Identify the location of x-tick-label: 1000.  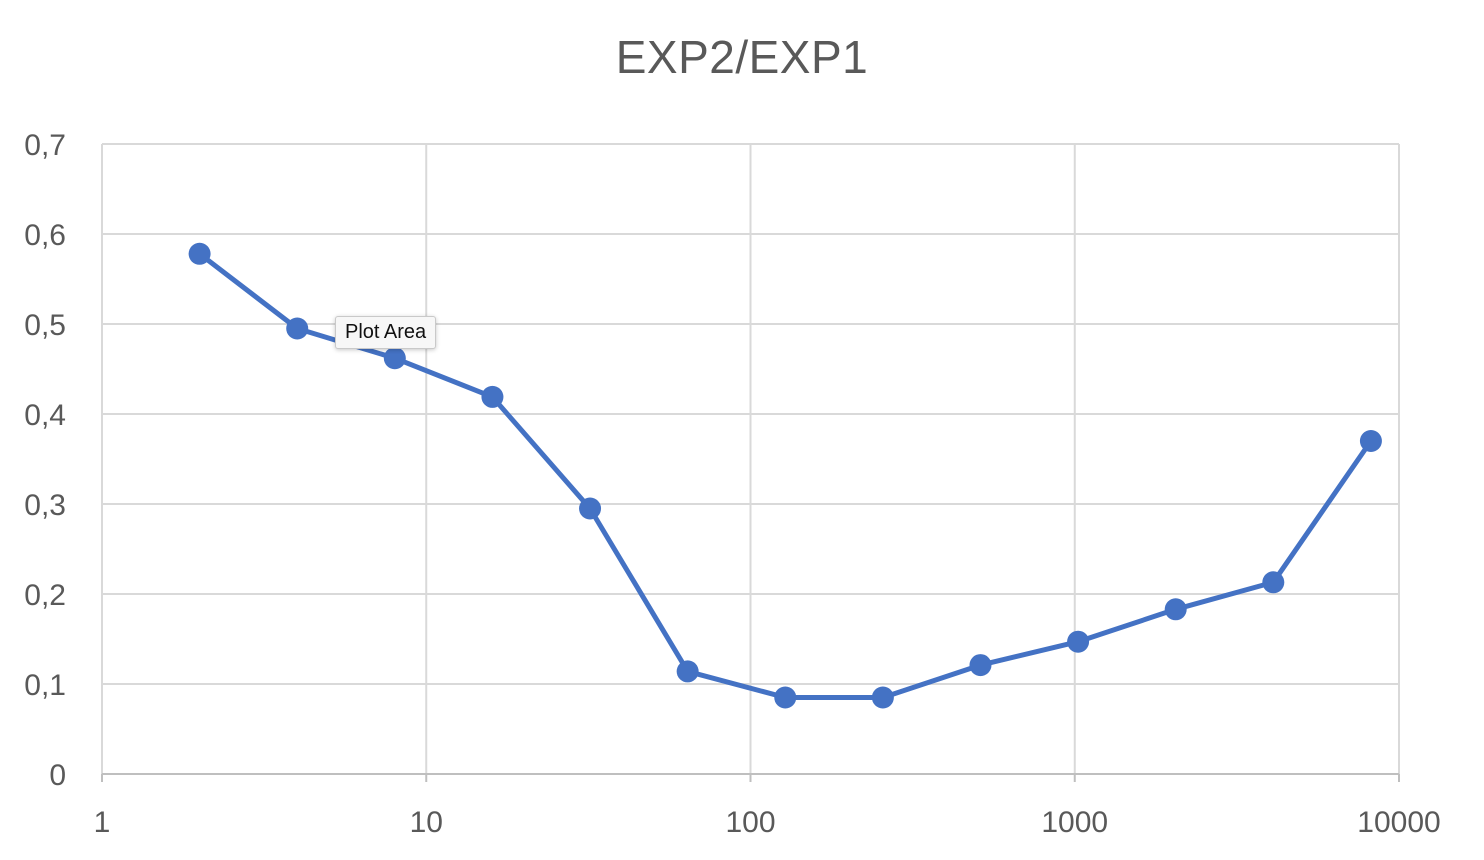
(1074, 822).